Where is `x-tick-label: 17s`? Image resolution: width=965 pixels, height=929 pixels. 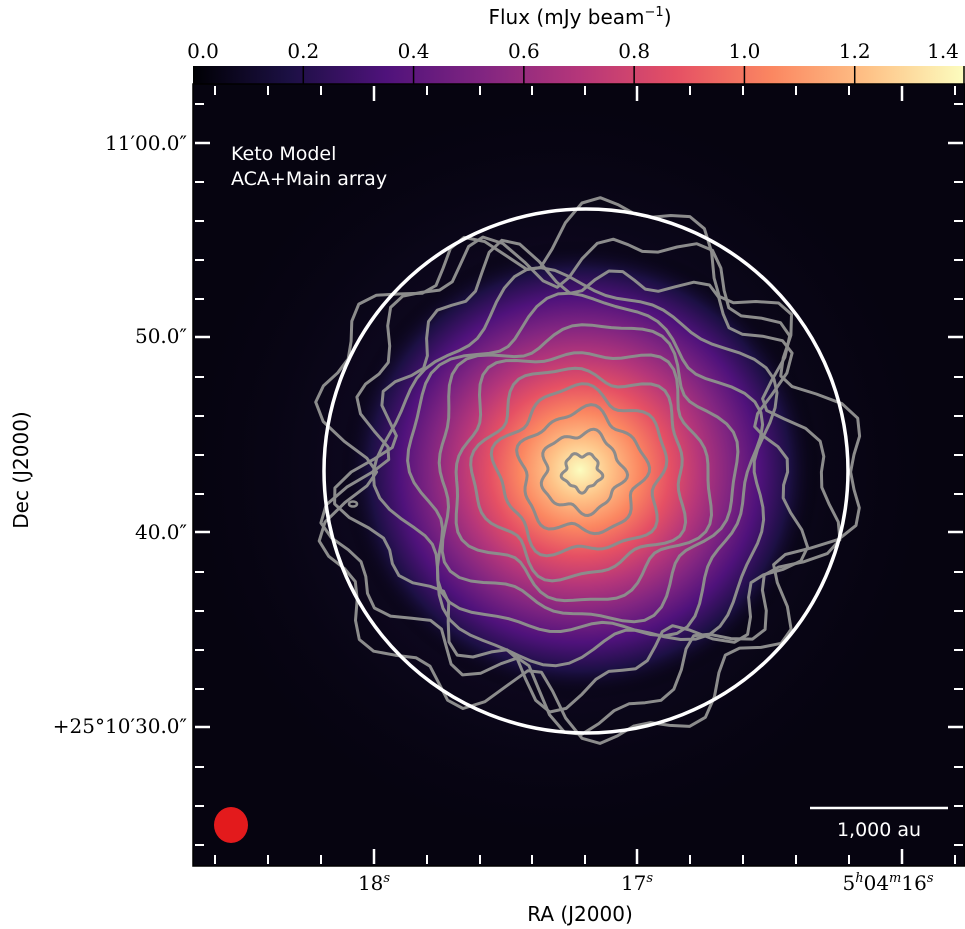 x-tick-label: 17s is located at coordinates (637, 883).